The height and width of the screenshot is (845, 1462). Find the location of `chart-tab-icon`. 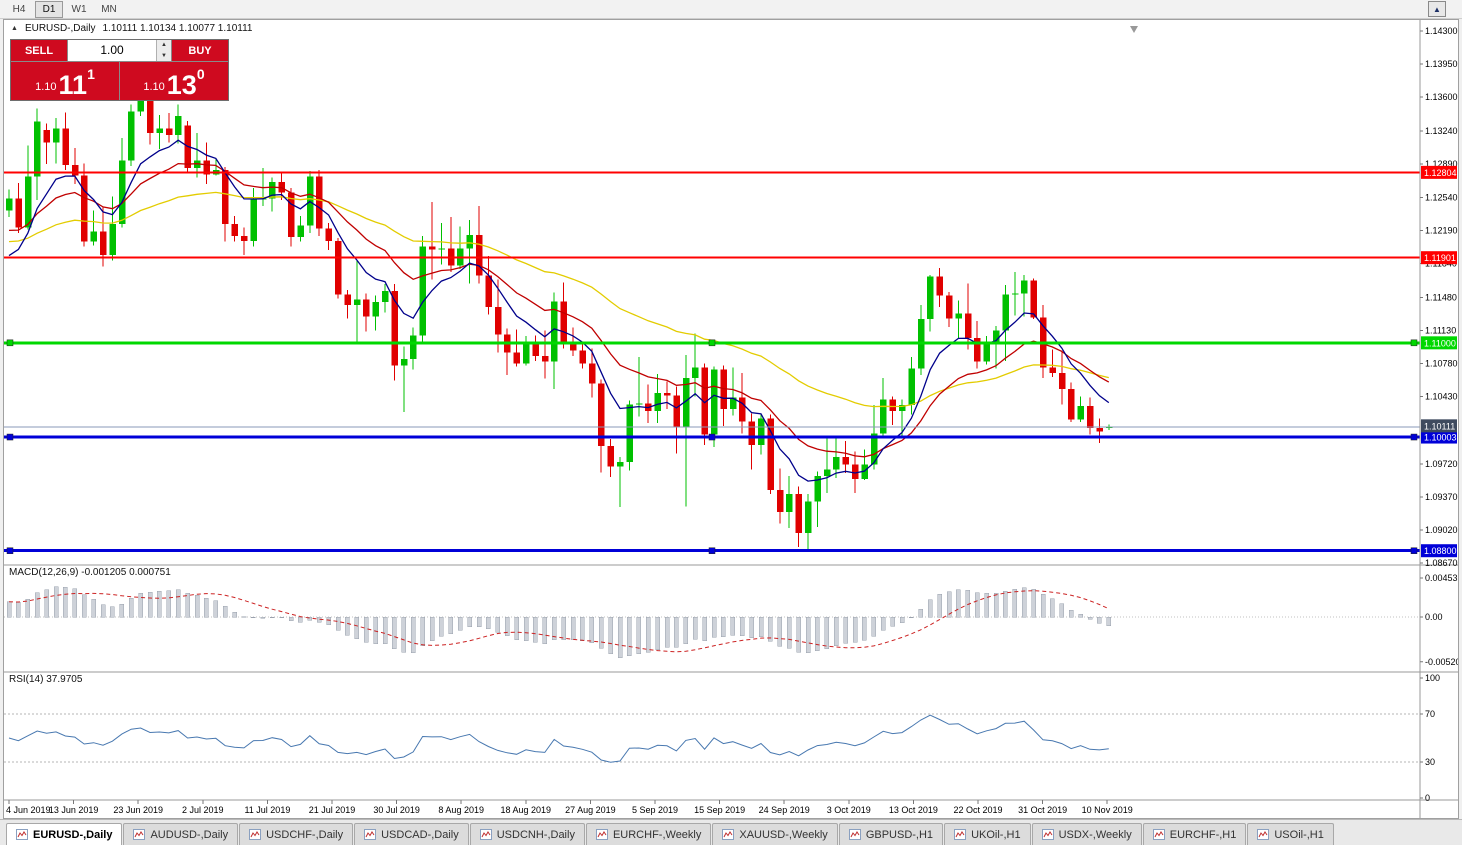

chart-tab-icon is located at coordinates (1158, 834).